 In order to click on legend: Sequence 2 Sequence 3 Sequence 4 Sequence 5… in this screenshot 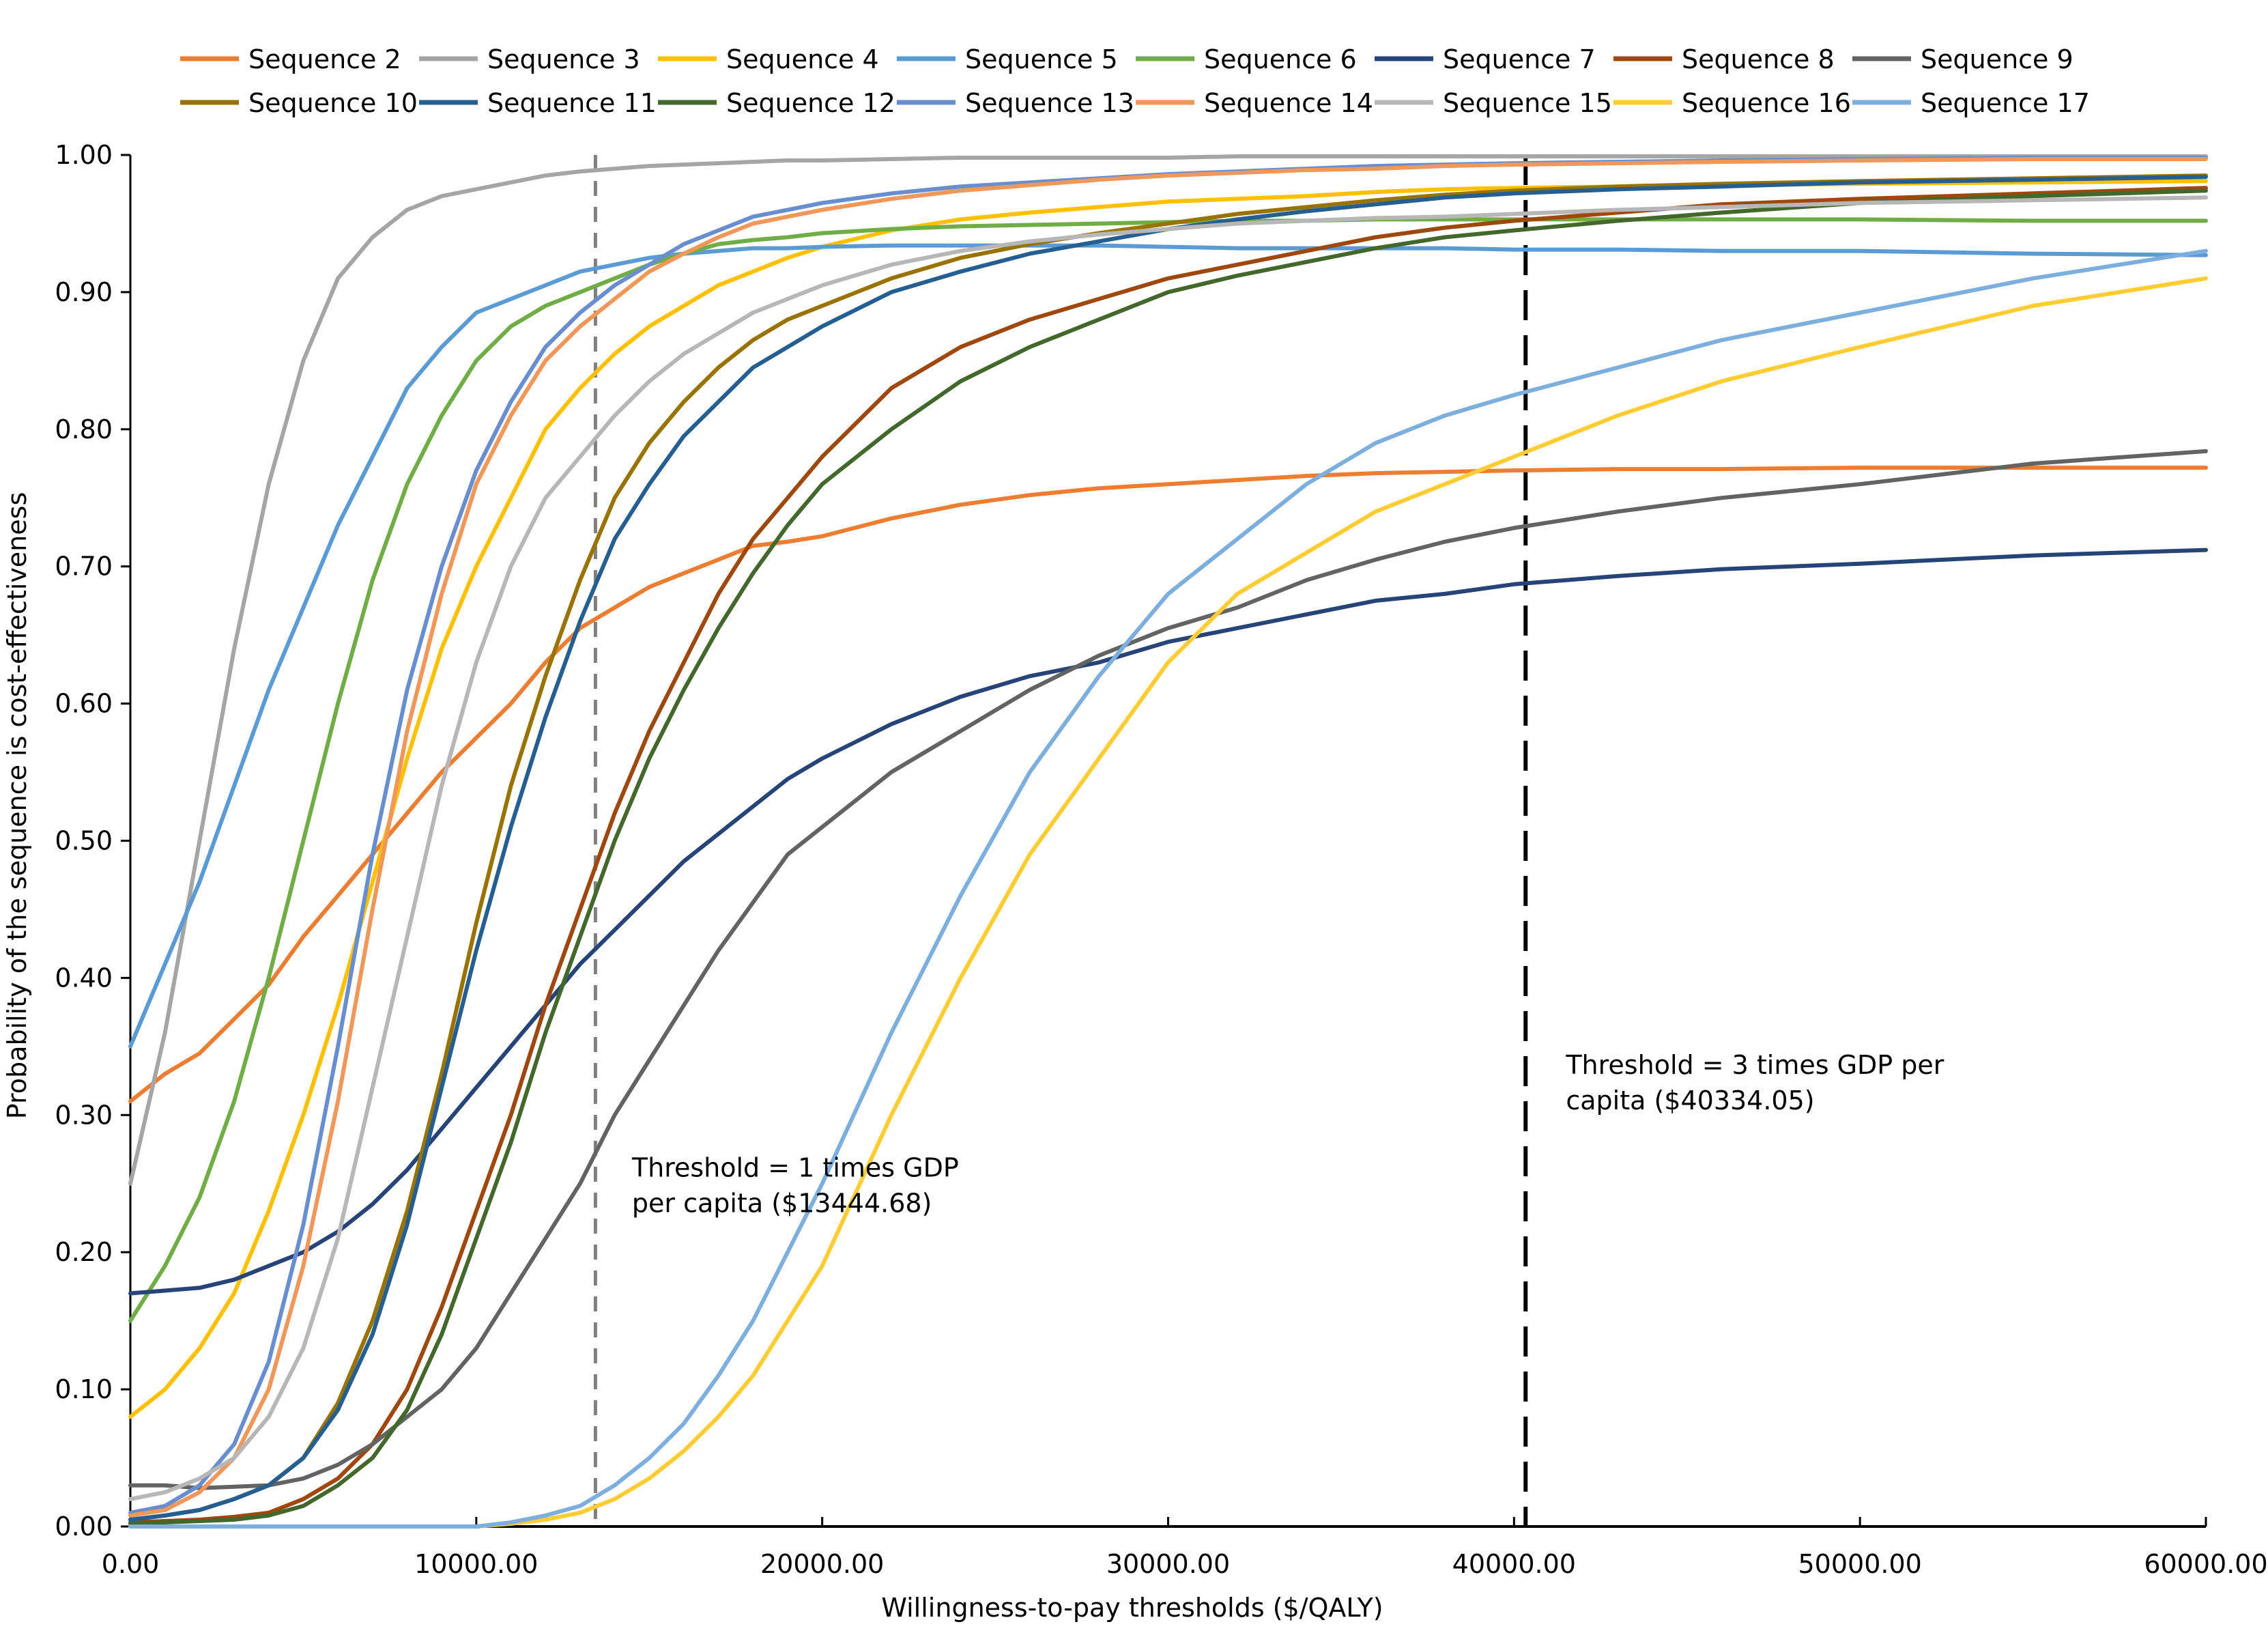, I will do `click(1135, 81)`.